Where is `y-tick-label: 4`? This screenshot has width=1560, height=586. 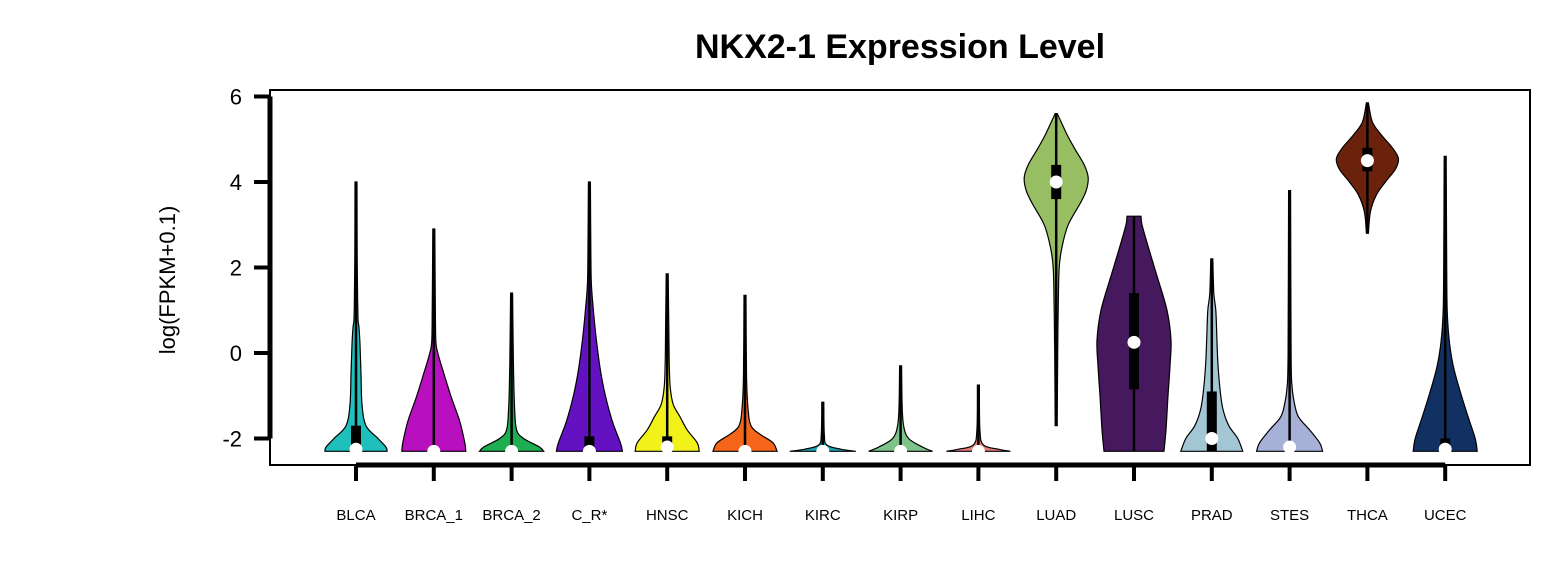
y-tick-label: 4 is located at coordinates (236, 182).